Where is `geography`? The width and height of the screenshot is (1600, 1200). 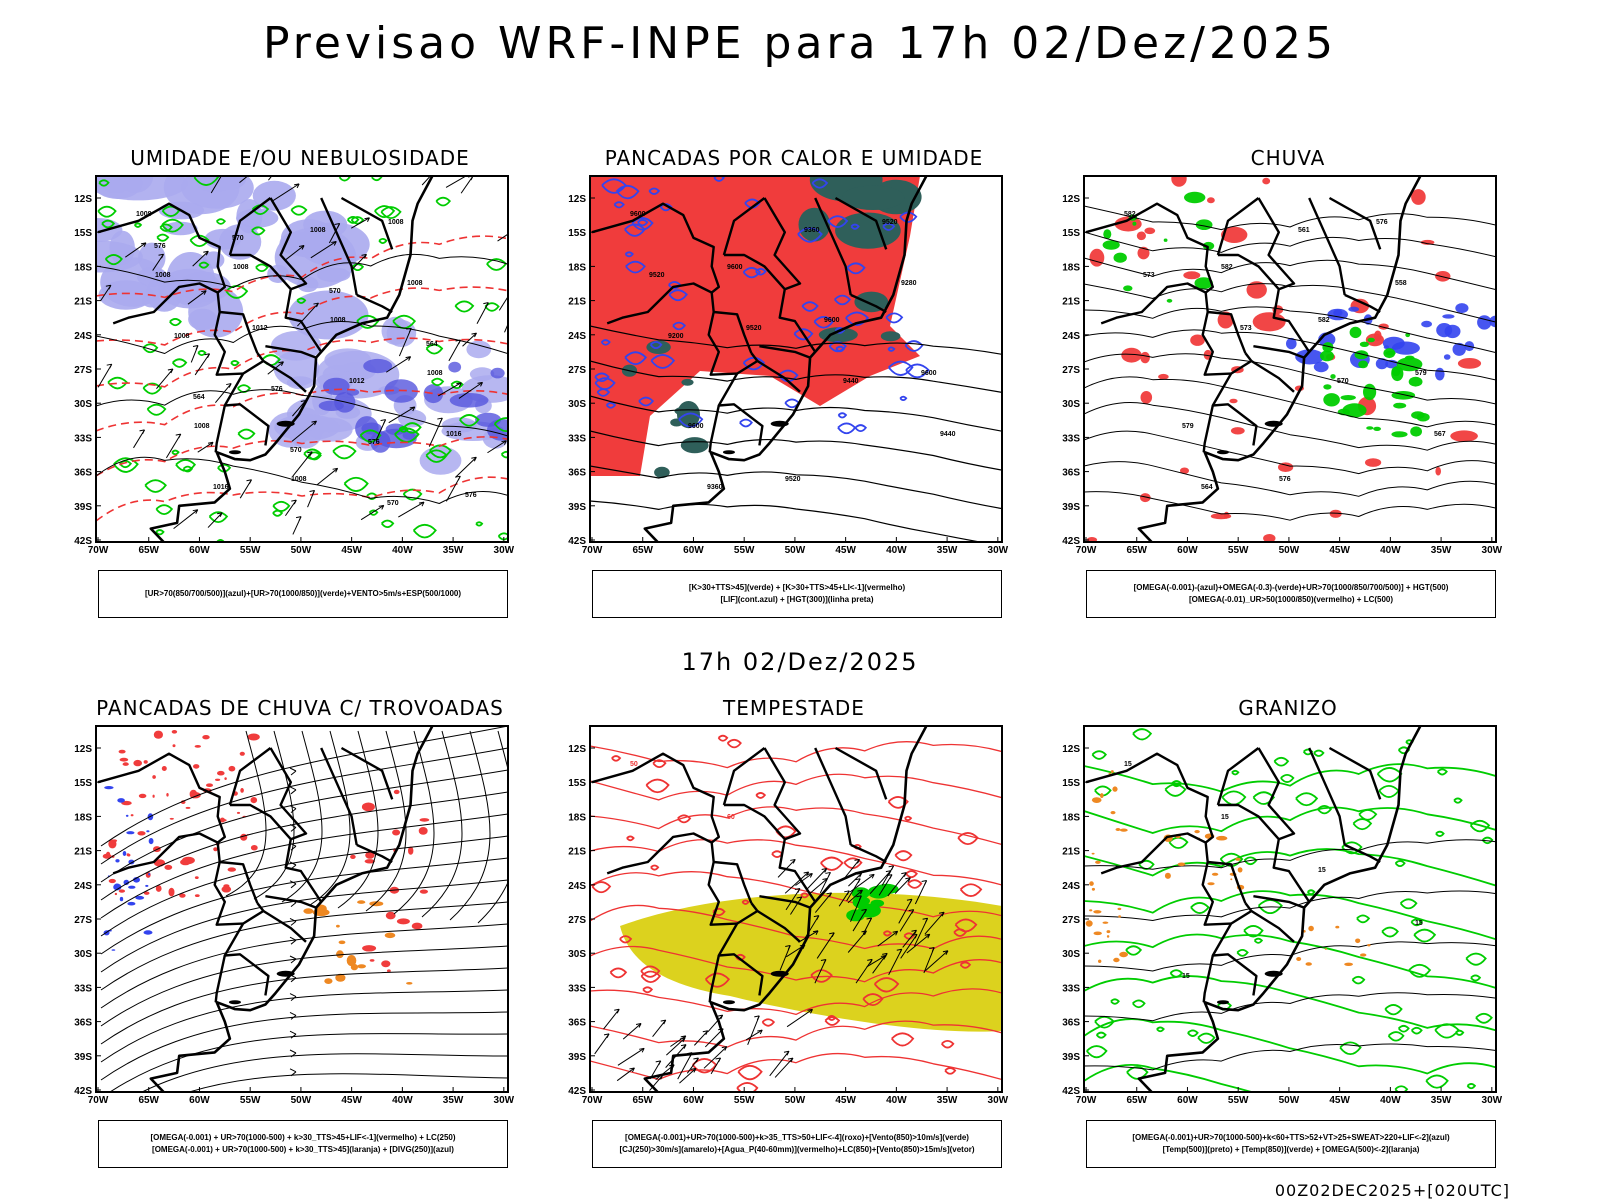 geography is located at coordinates (1253, 359).